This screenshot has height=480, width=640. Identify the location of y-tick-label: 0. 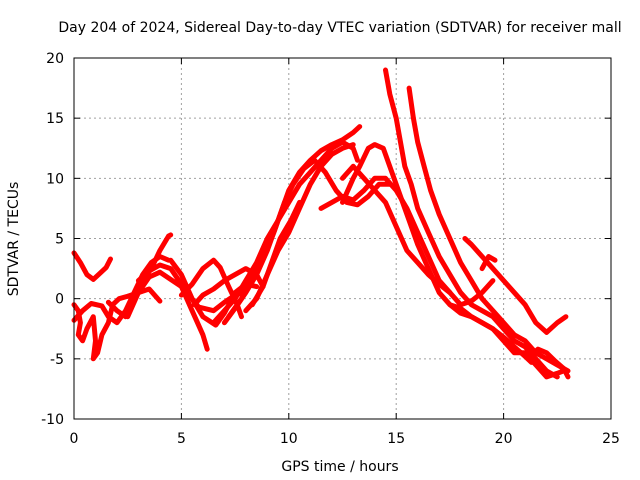
(59, 300).